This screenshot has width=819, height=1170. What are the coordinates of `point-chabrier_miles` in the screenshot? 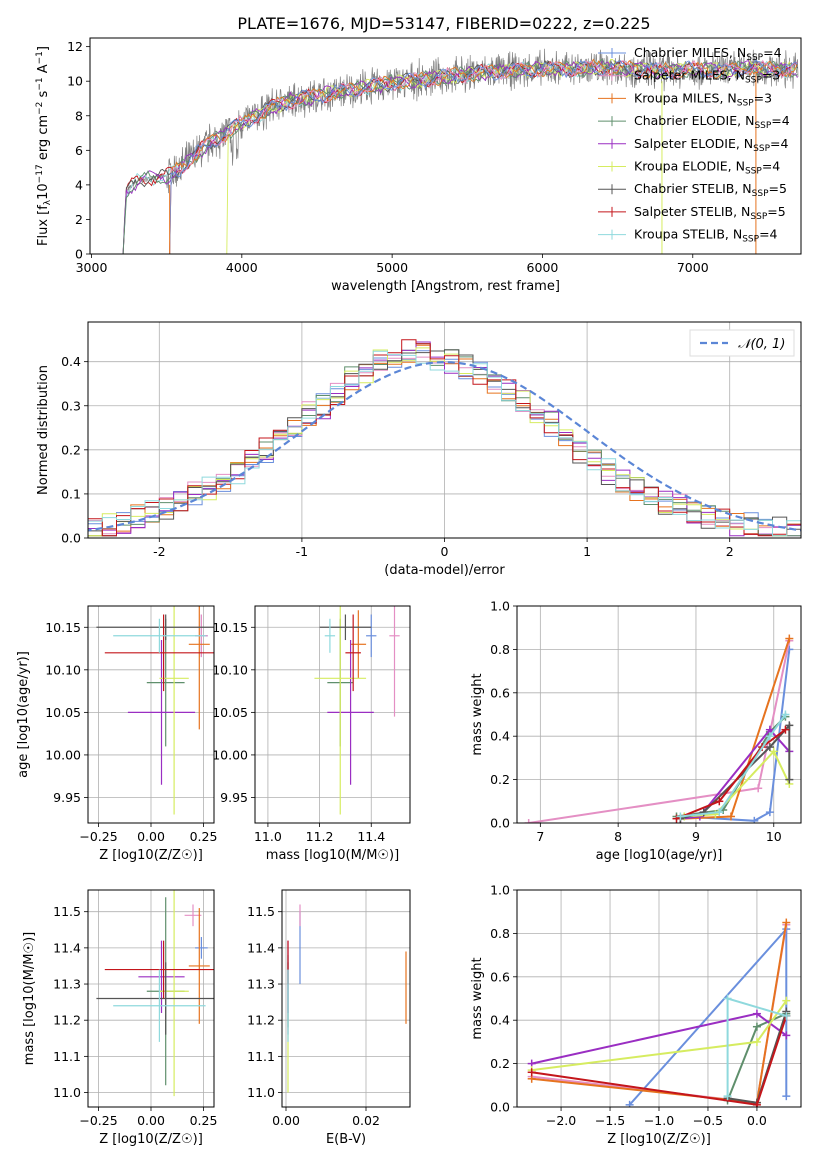 It's located at (371, 636).